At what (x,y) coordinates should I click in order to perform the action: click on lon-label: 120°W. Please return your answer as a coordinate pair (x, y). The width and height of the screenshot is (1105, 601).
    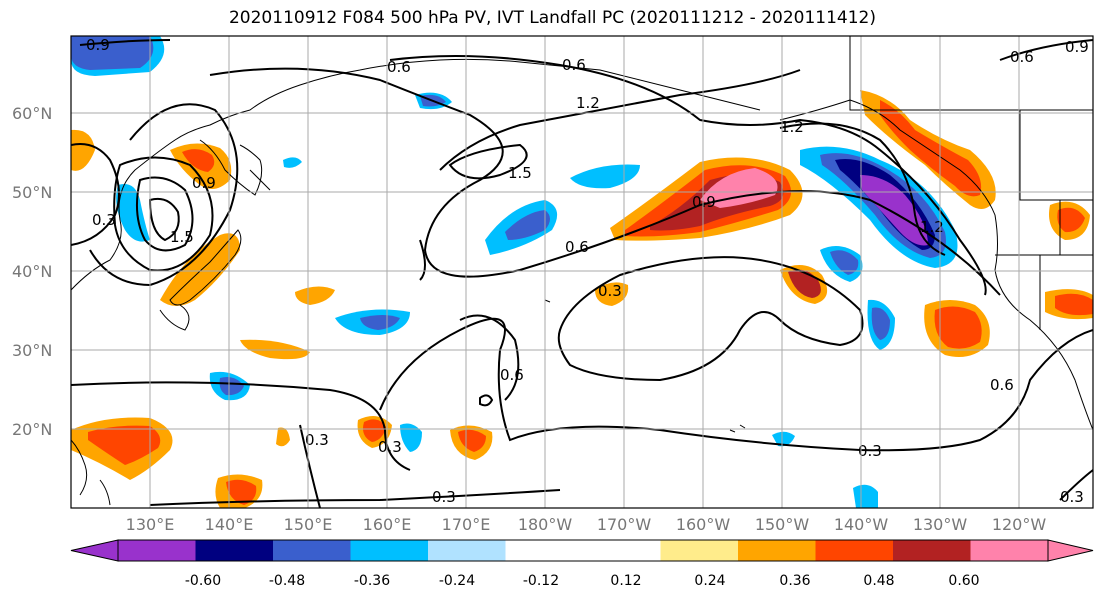
    Looking at the image, I should click on (1019, 524).